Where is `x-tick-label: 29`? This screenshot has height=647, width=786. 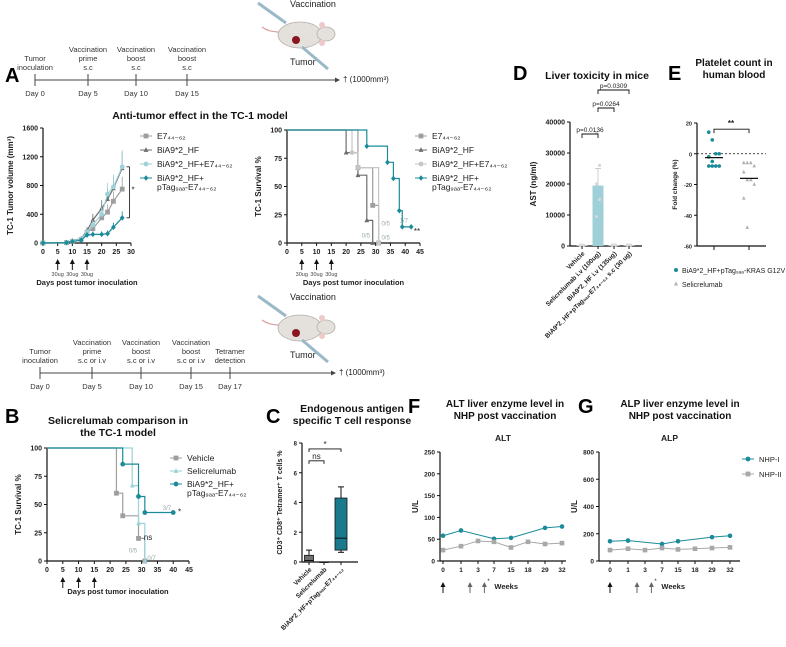
x-tick-label: 29 is located at coordinates (712, 570).